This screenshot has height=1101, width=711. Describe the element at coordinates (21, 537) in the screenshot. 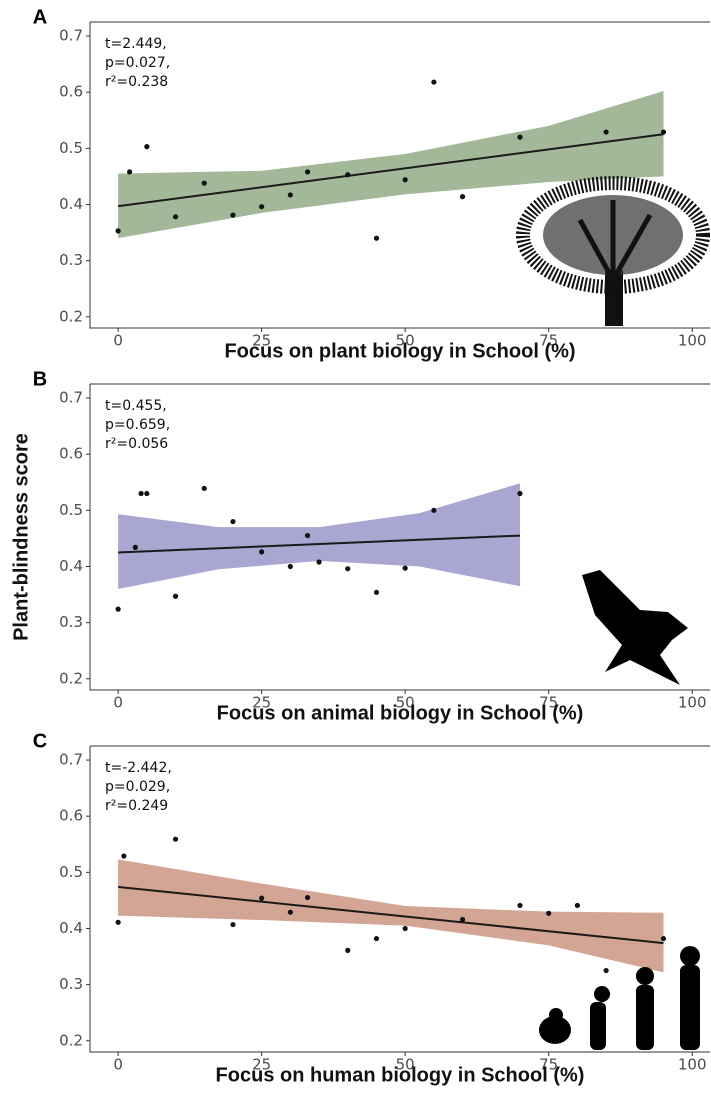

I see `y-axis-label: Plant-blindness score` at that location.